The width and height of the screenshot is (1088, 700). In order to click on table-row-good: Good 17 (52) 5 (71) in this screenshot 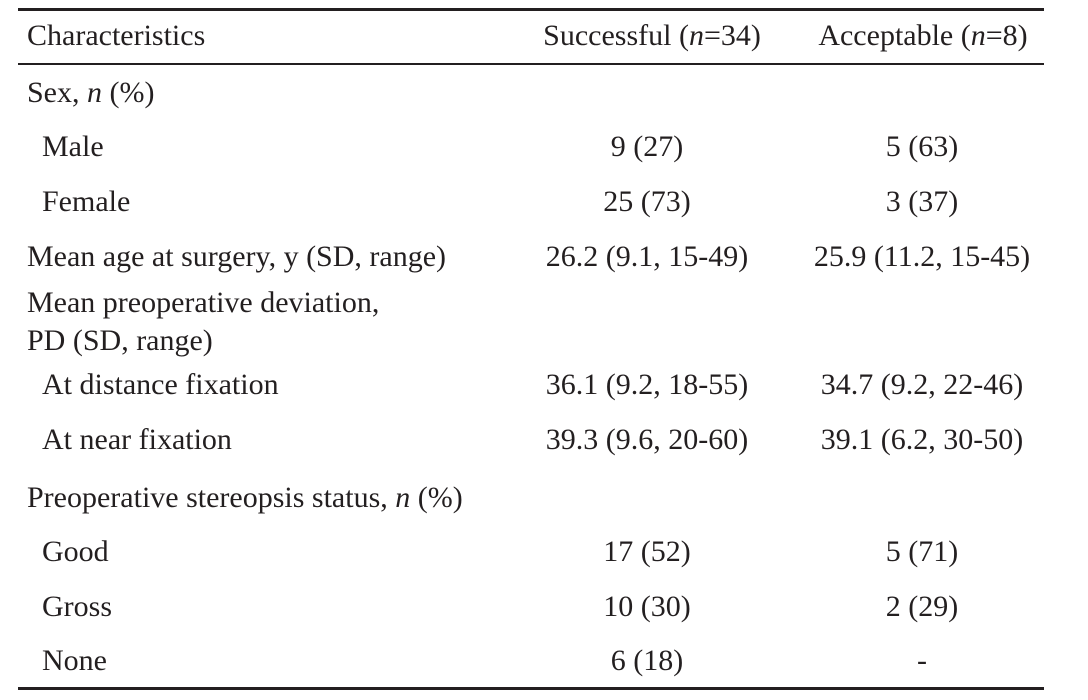, I will do `click(531, 552)`.